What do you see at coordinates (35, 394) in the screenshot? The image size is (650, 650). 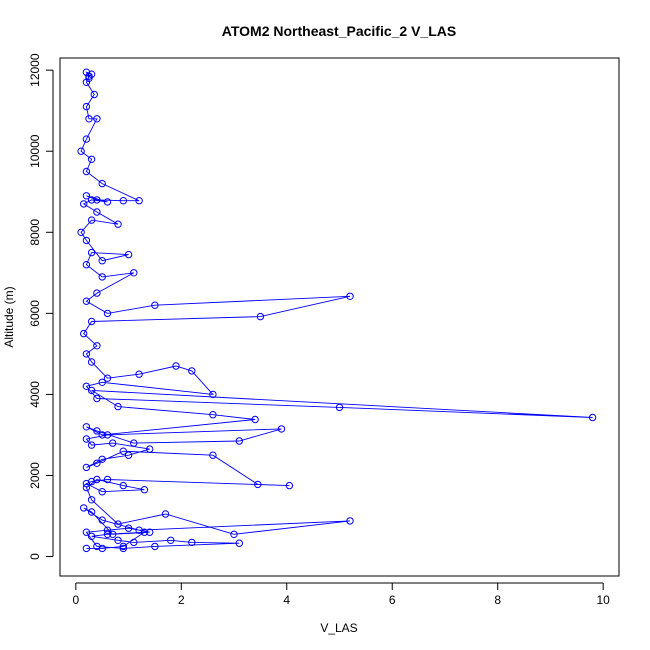 I see `y-tick-label: 4000` at bounding box center [35, 394].